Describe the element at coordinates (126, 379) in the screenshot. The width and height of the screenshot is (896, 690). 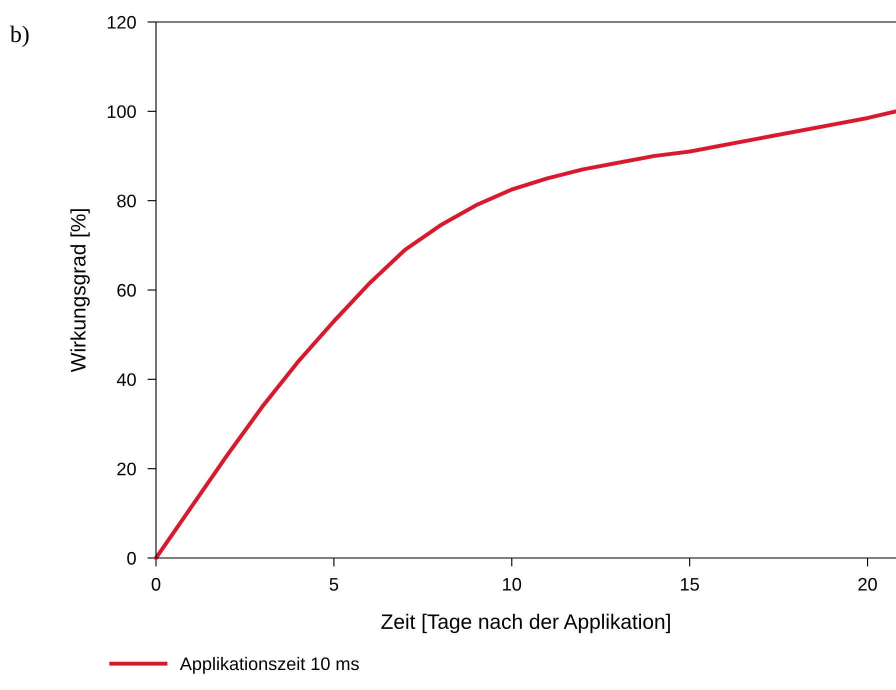
I see `y-tick-label: 40` at that location.